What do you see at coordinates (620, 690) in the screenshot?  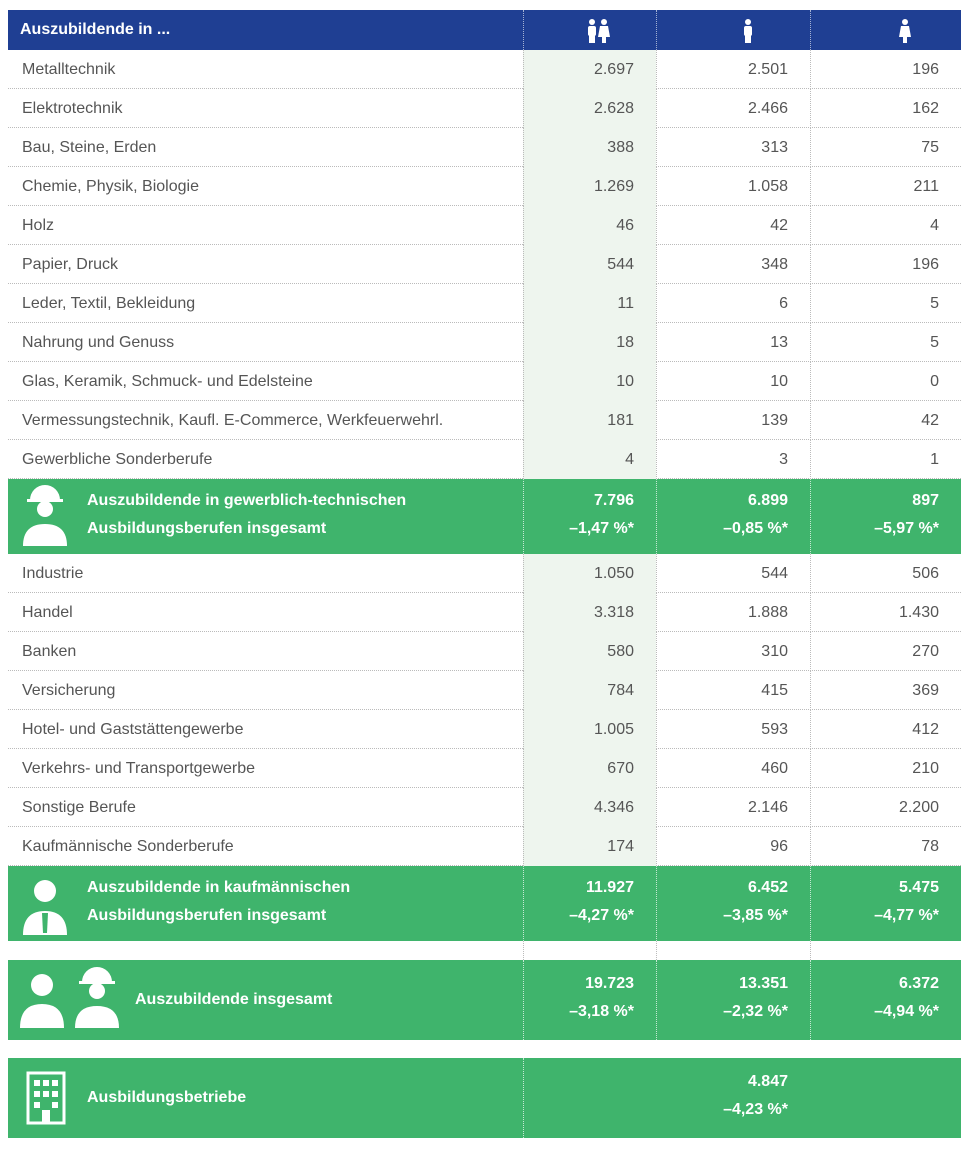 I see `row-value: 784` at bounding box center [620, 690].